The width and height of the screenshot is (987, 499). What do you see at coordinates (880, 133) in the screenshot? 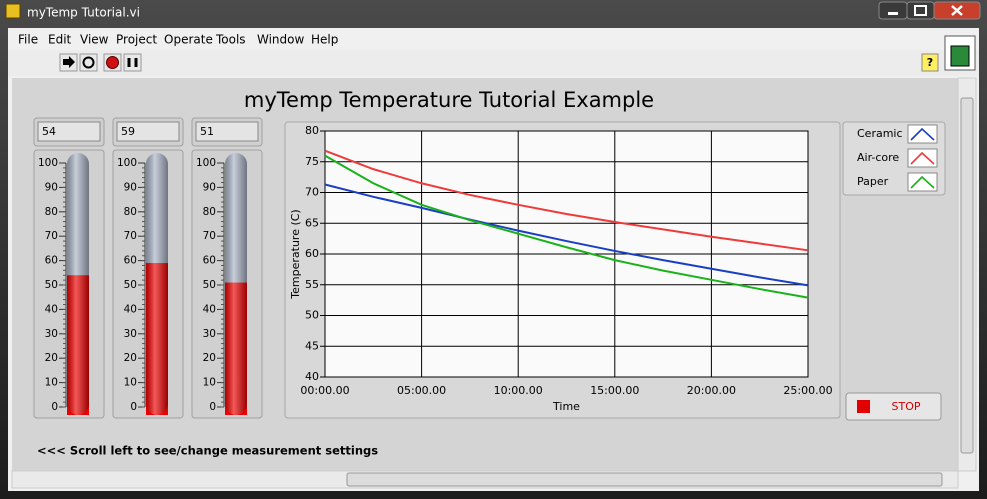
I see `legend-label: Ceramic` at bounding box center [880, 133].